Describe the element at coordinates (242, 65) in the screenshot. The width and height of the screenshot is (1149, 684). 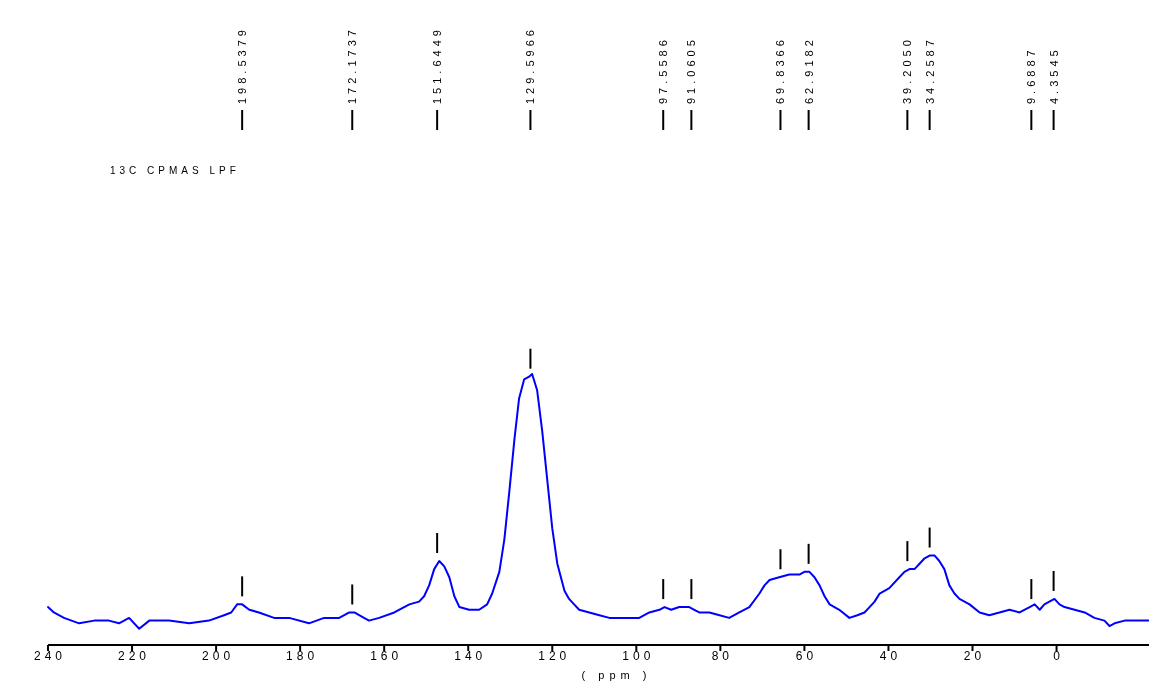
I see `annotation: 198.5379` at that location.